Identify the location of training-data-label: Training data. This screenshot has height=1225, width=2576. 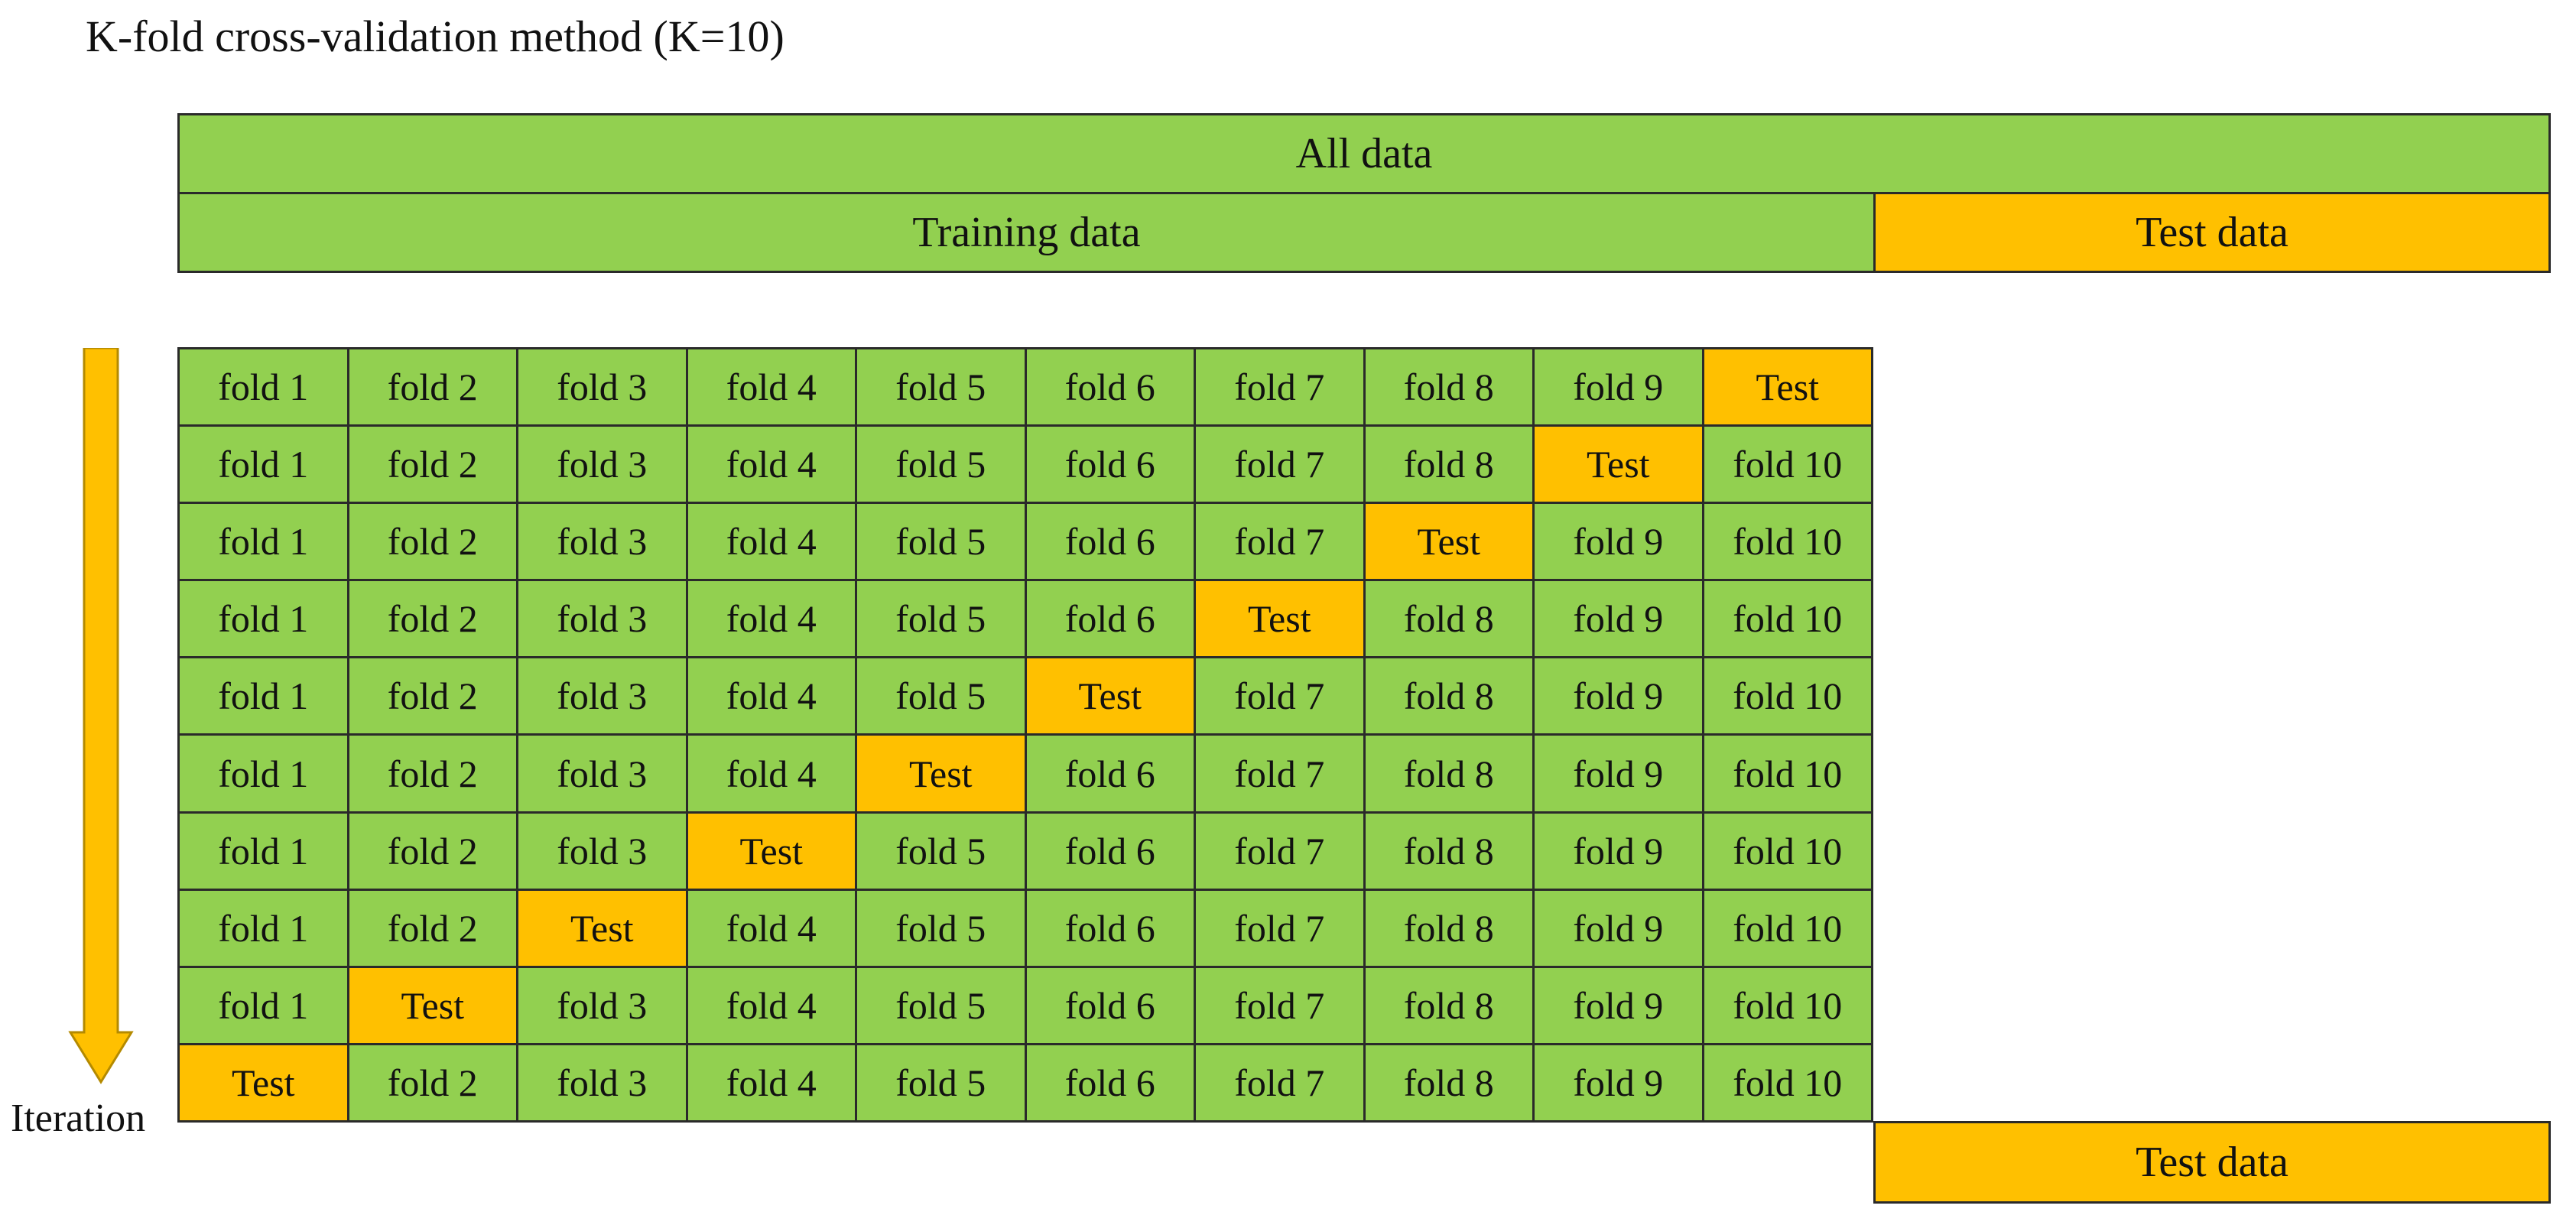
(1027, 232).